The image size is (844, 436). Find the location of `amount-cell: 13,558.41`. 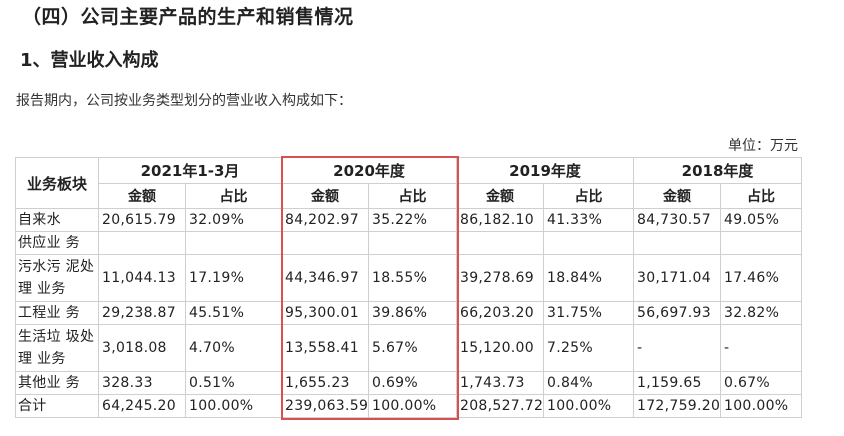

amount-cell: 13,558.41 is located at coordinates (325, 348).